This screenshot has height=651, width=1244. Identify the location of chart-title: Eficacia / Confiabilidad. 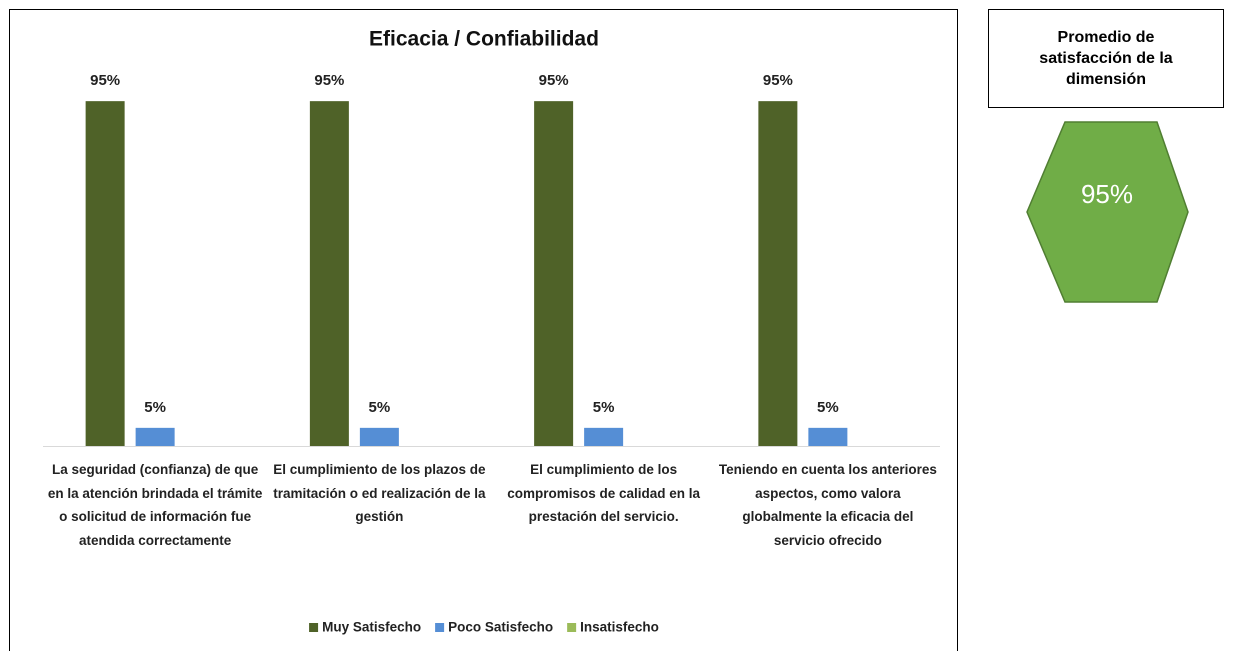
(484, 39).